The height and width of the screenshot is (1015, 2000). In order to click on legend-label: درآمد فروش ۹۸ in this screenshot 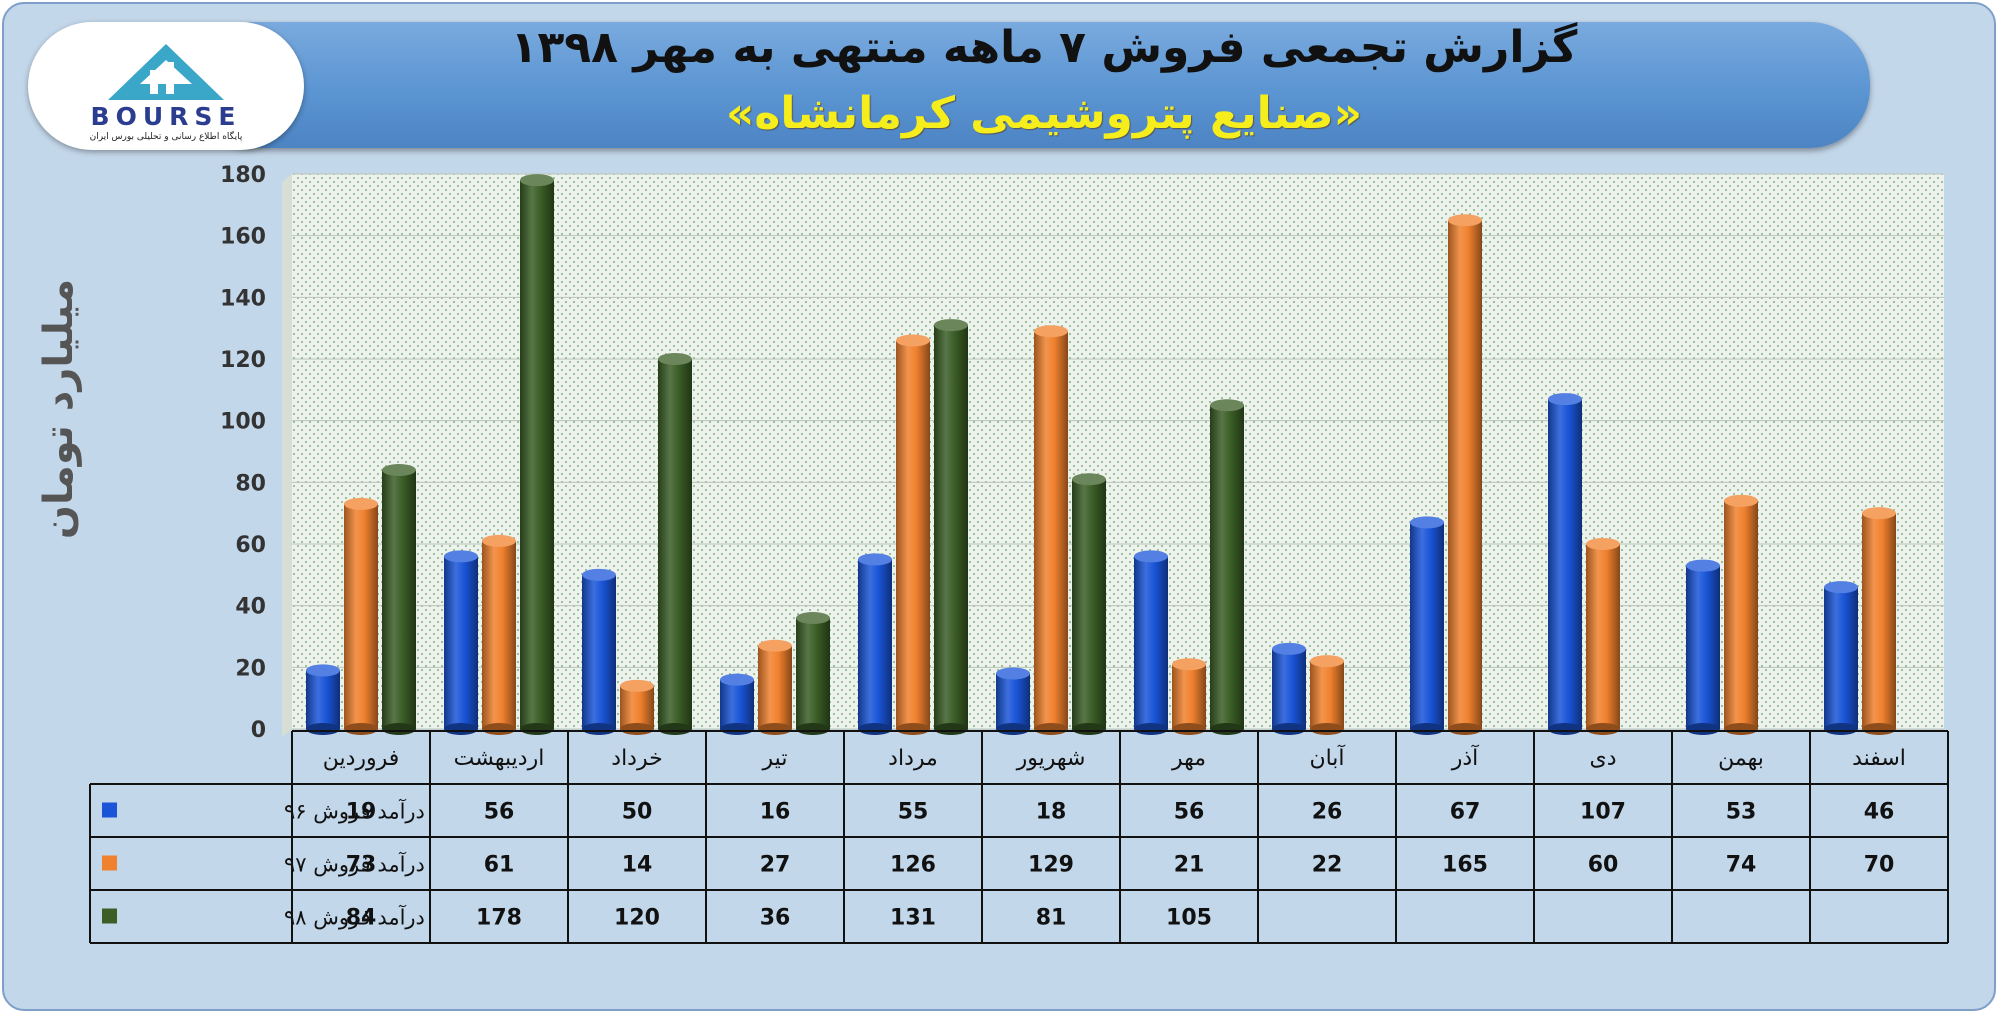, I will do `click(354, 917)`.